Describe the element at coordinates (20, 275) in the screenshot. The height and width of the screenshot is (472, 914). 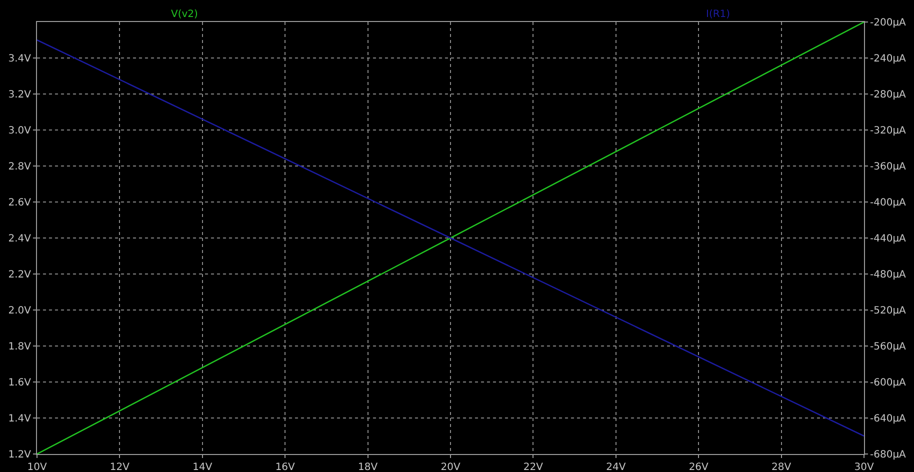
I see `y-tick-label: 2.2V` at that location.